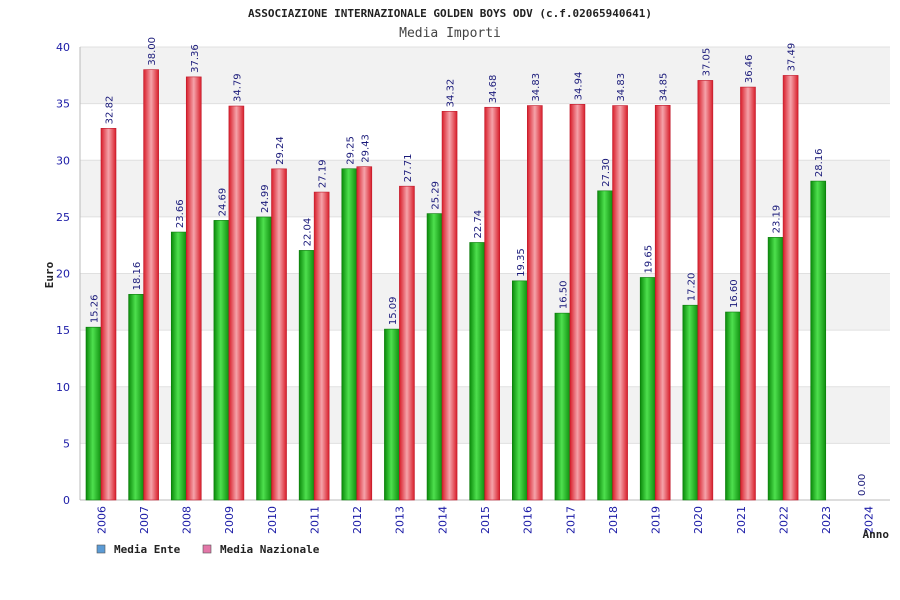 The image size is (900, 600). Describe the element at coordinates (95, 309) in the screenshot. I see `data-label: 15.26` at that location.